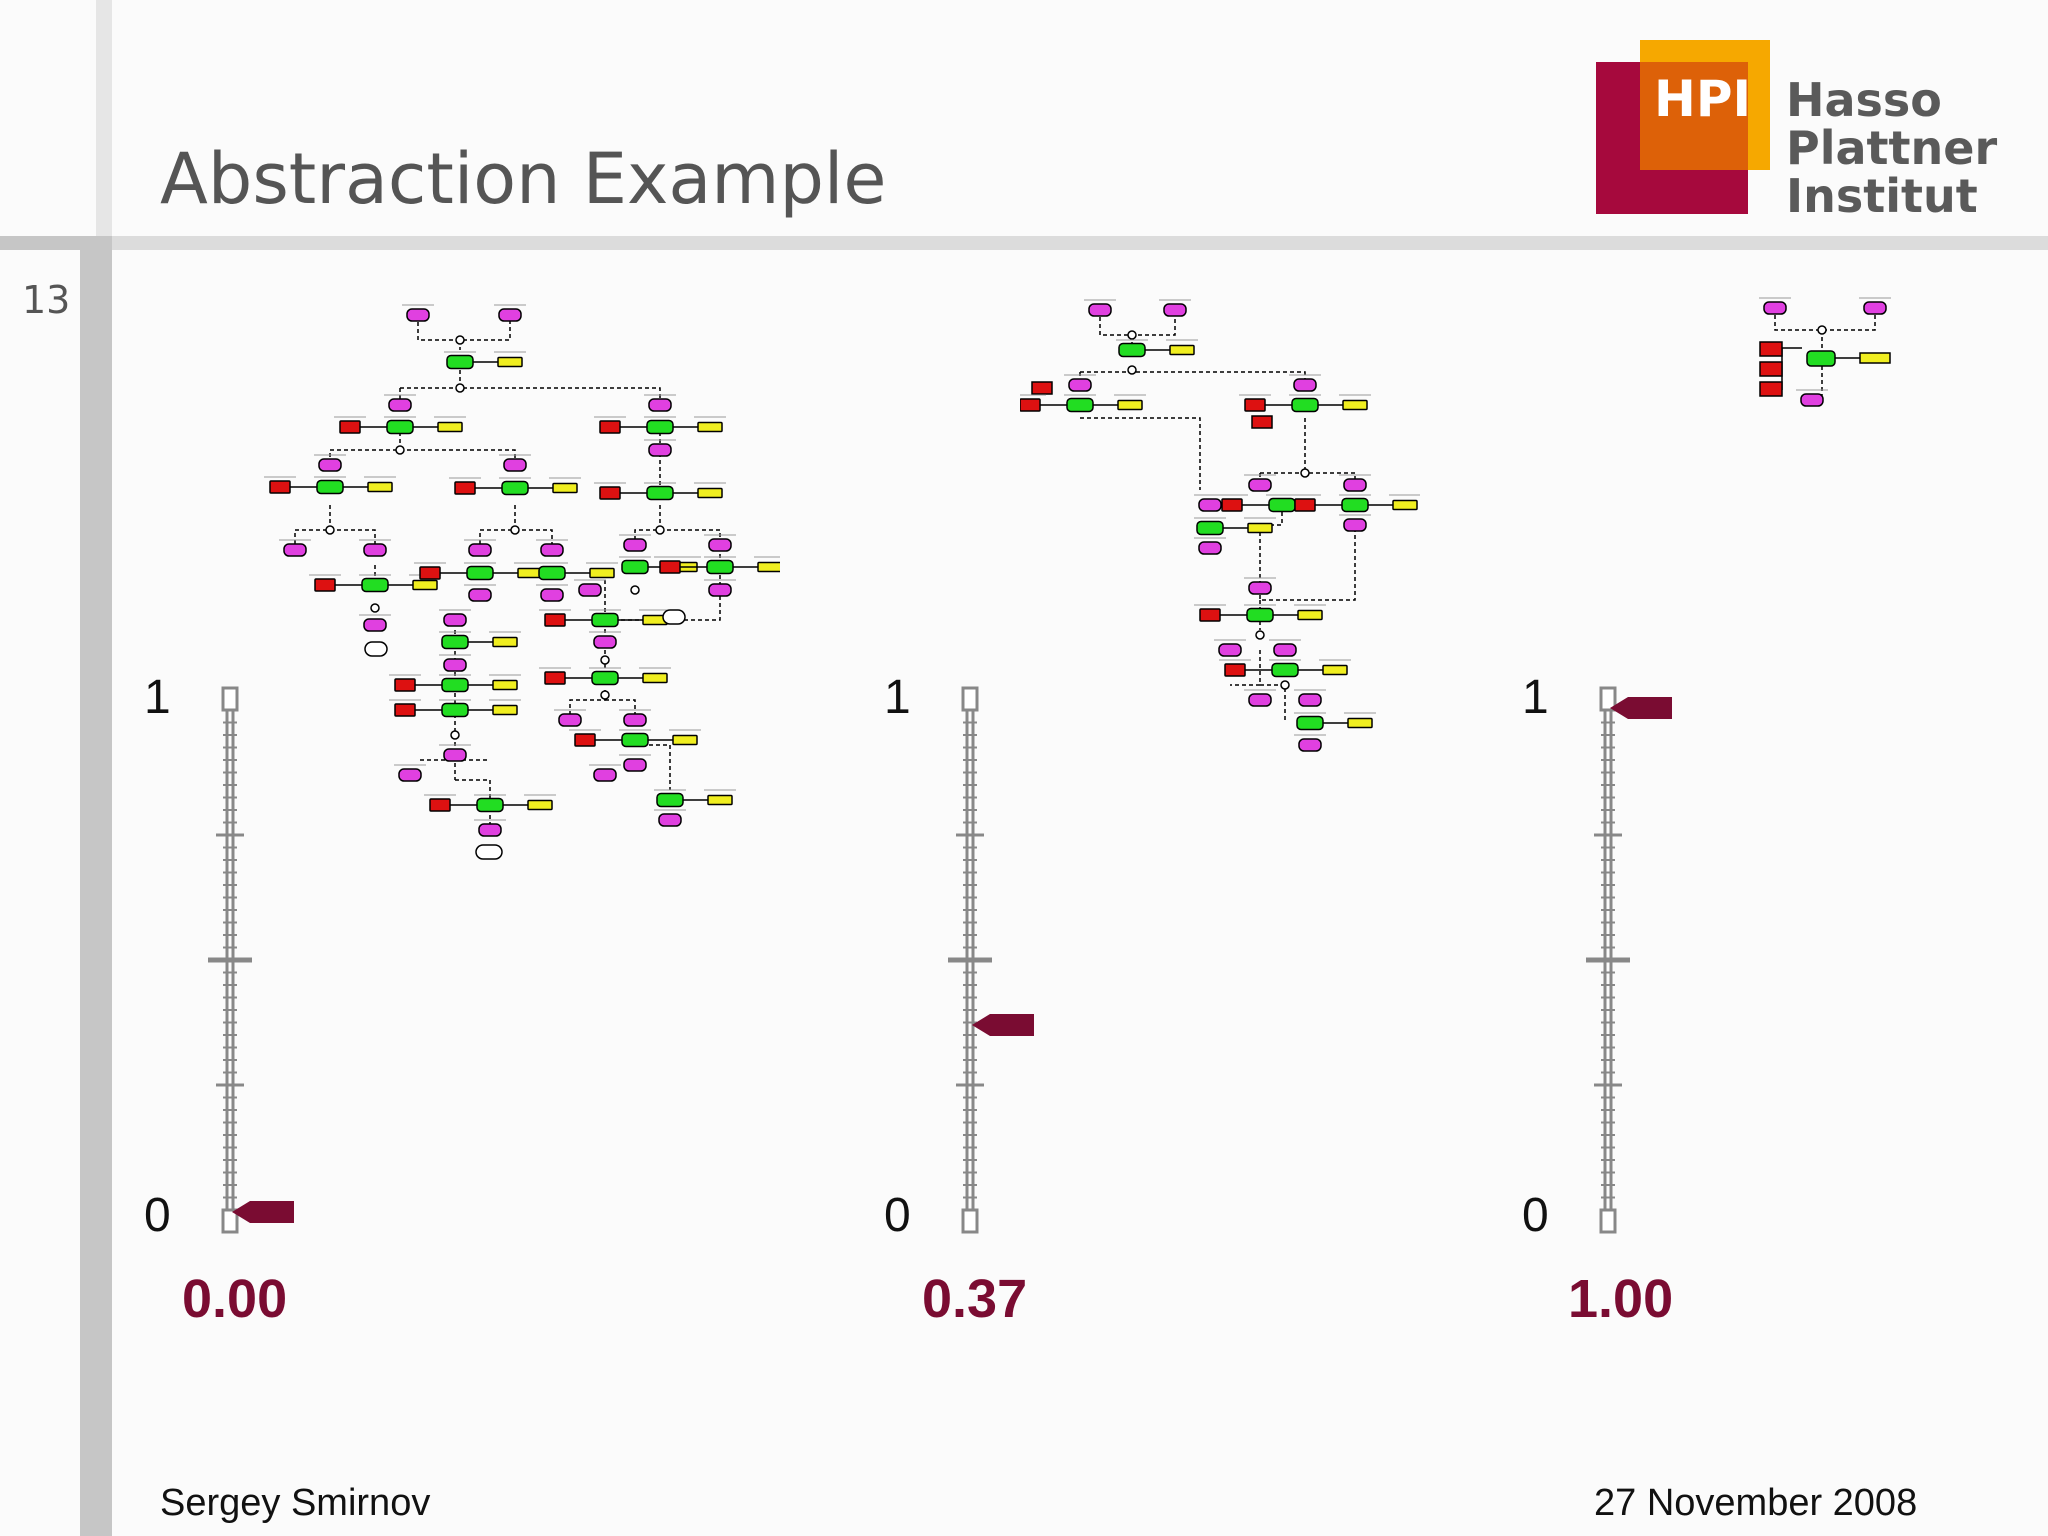 The width and height of the screenshot is (2048, 1536). What do you see at coordinates (1892, 148) in the screenshot?
I see `logo-name-line-2: Plattner` at bounding box center [1892, 148].